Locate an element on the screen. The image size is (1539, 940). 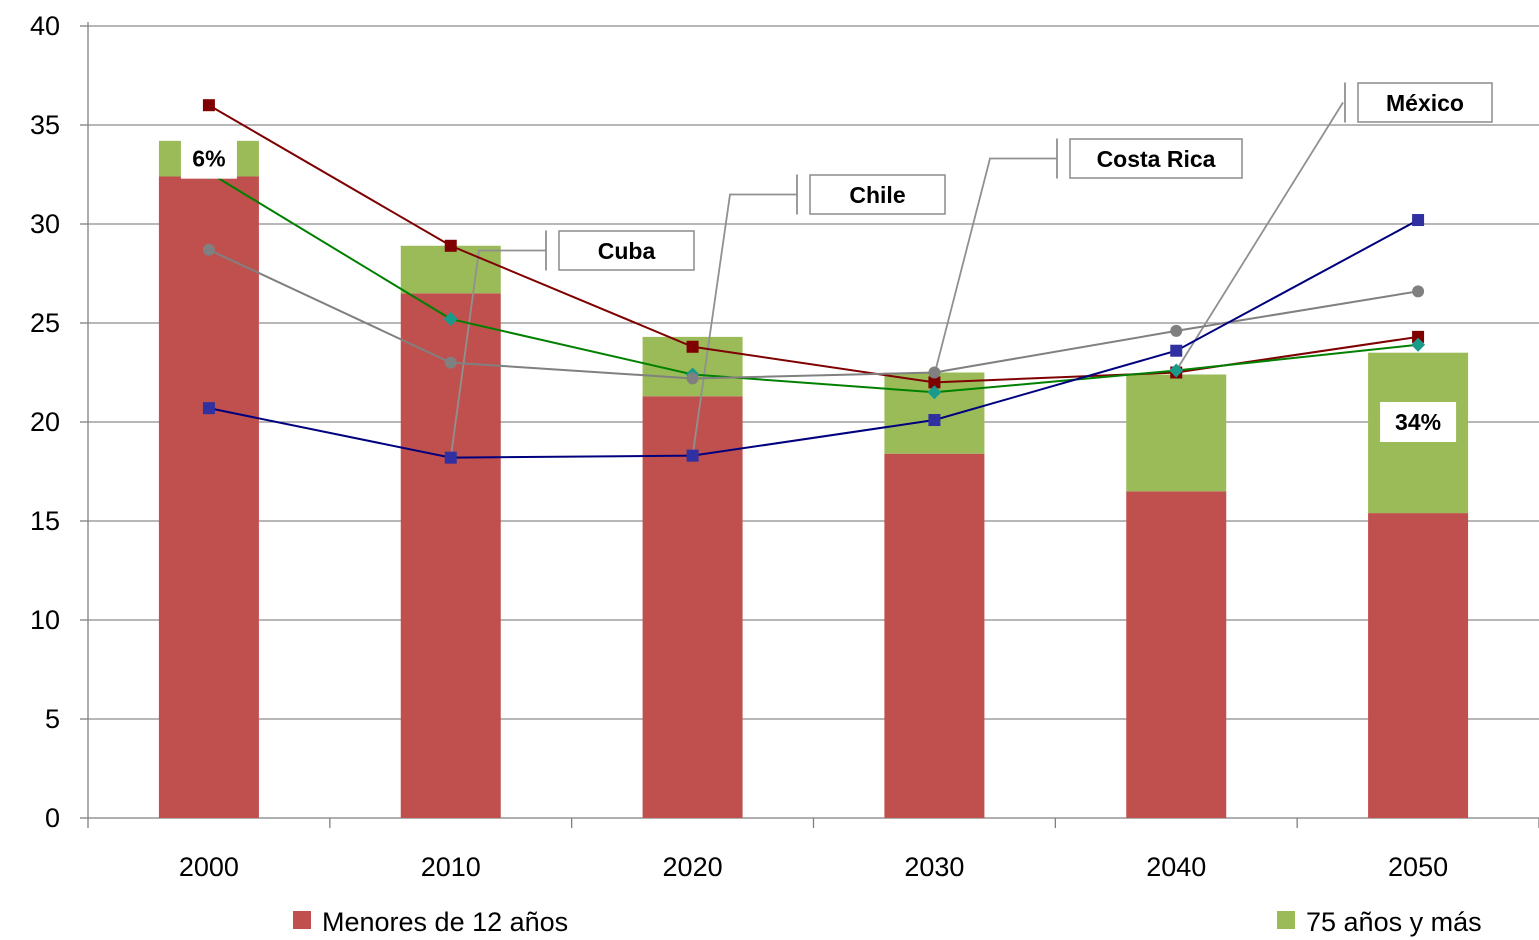
y-tick-label: 35 is located at coordinates (45, 125).